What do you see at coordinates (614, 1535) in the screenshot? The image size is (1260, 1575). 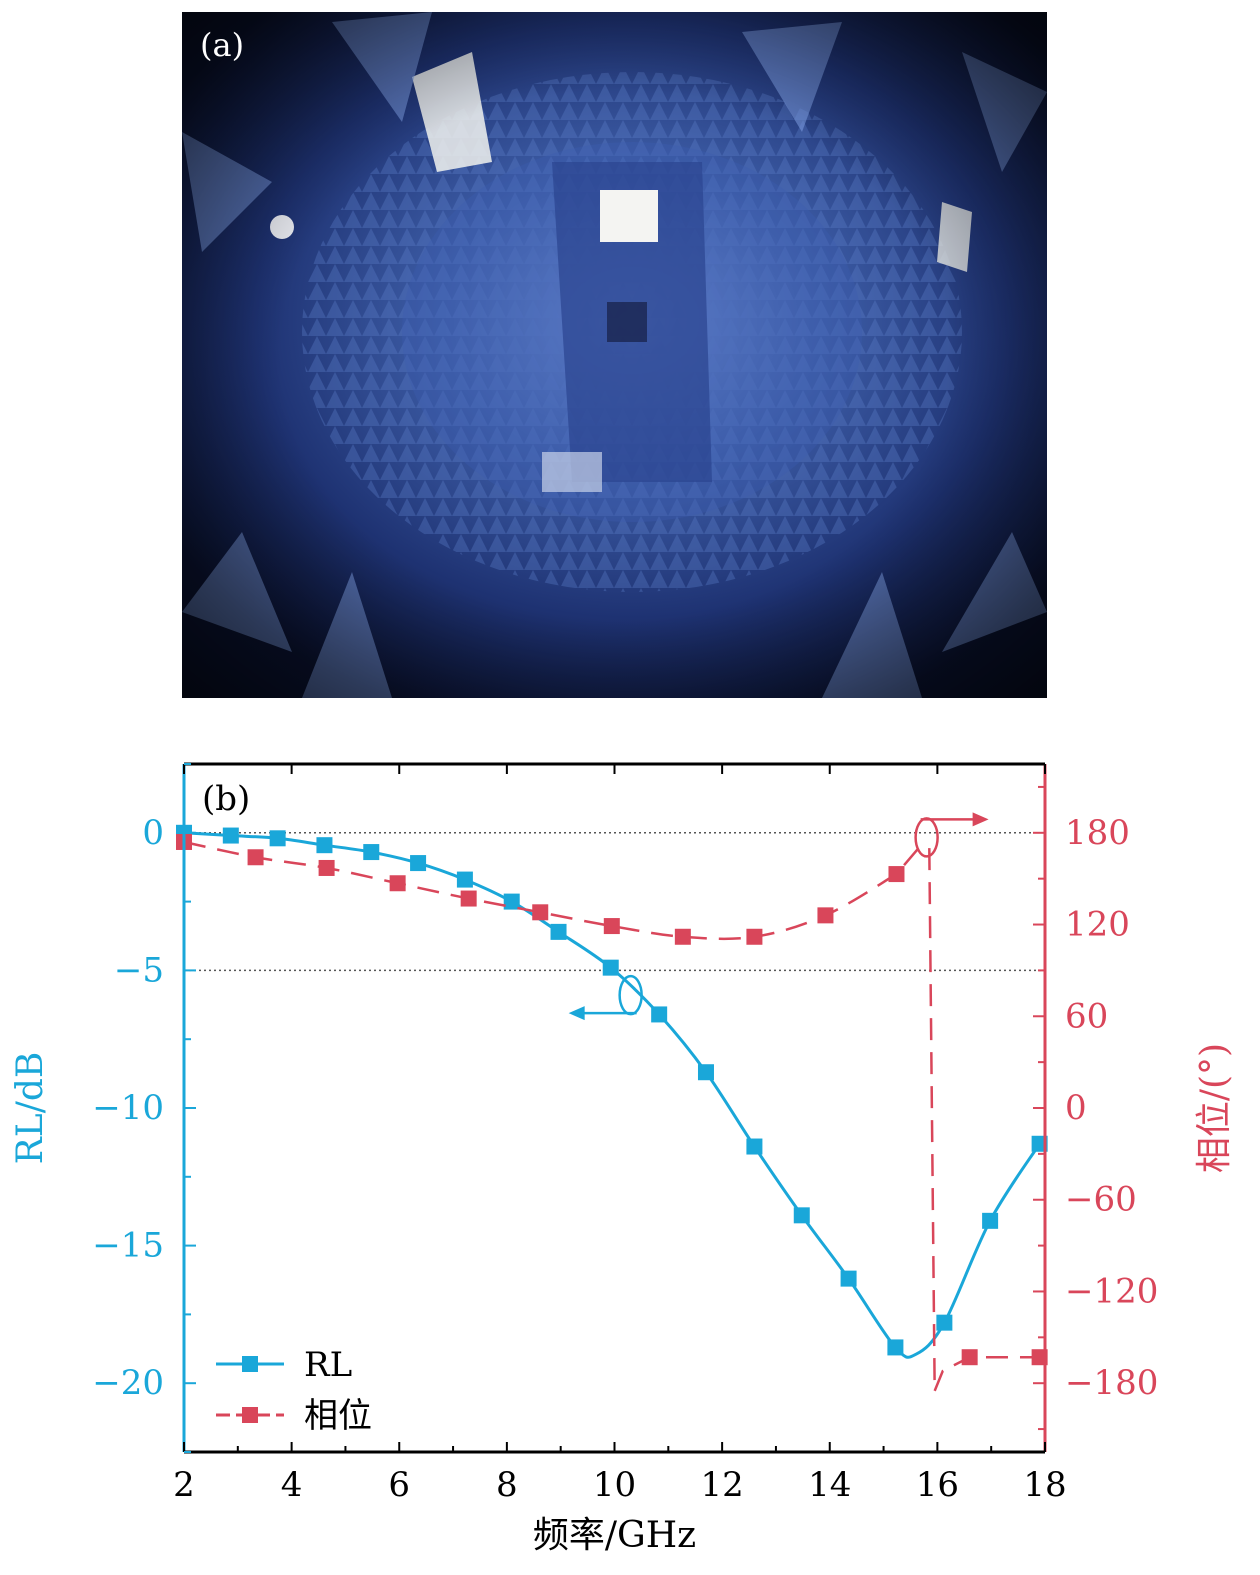 I see `x-axis-label: 频率/GHz` at bounding box center [614, 1535].